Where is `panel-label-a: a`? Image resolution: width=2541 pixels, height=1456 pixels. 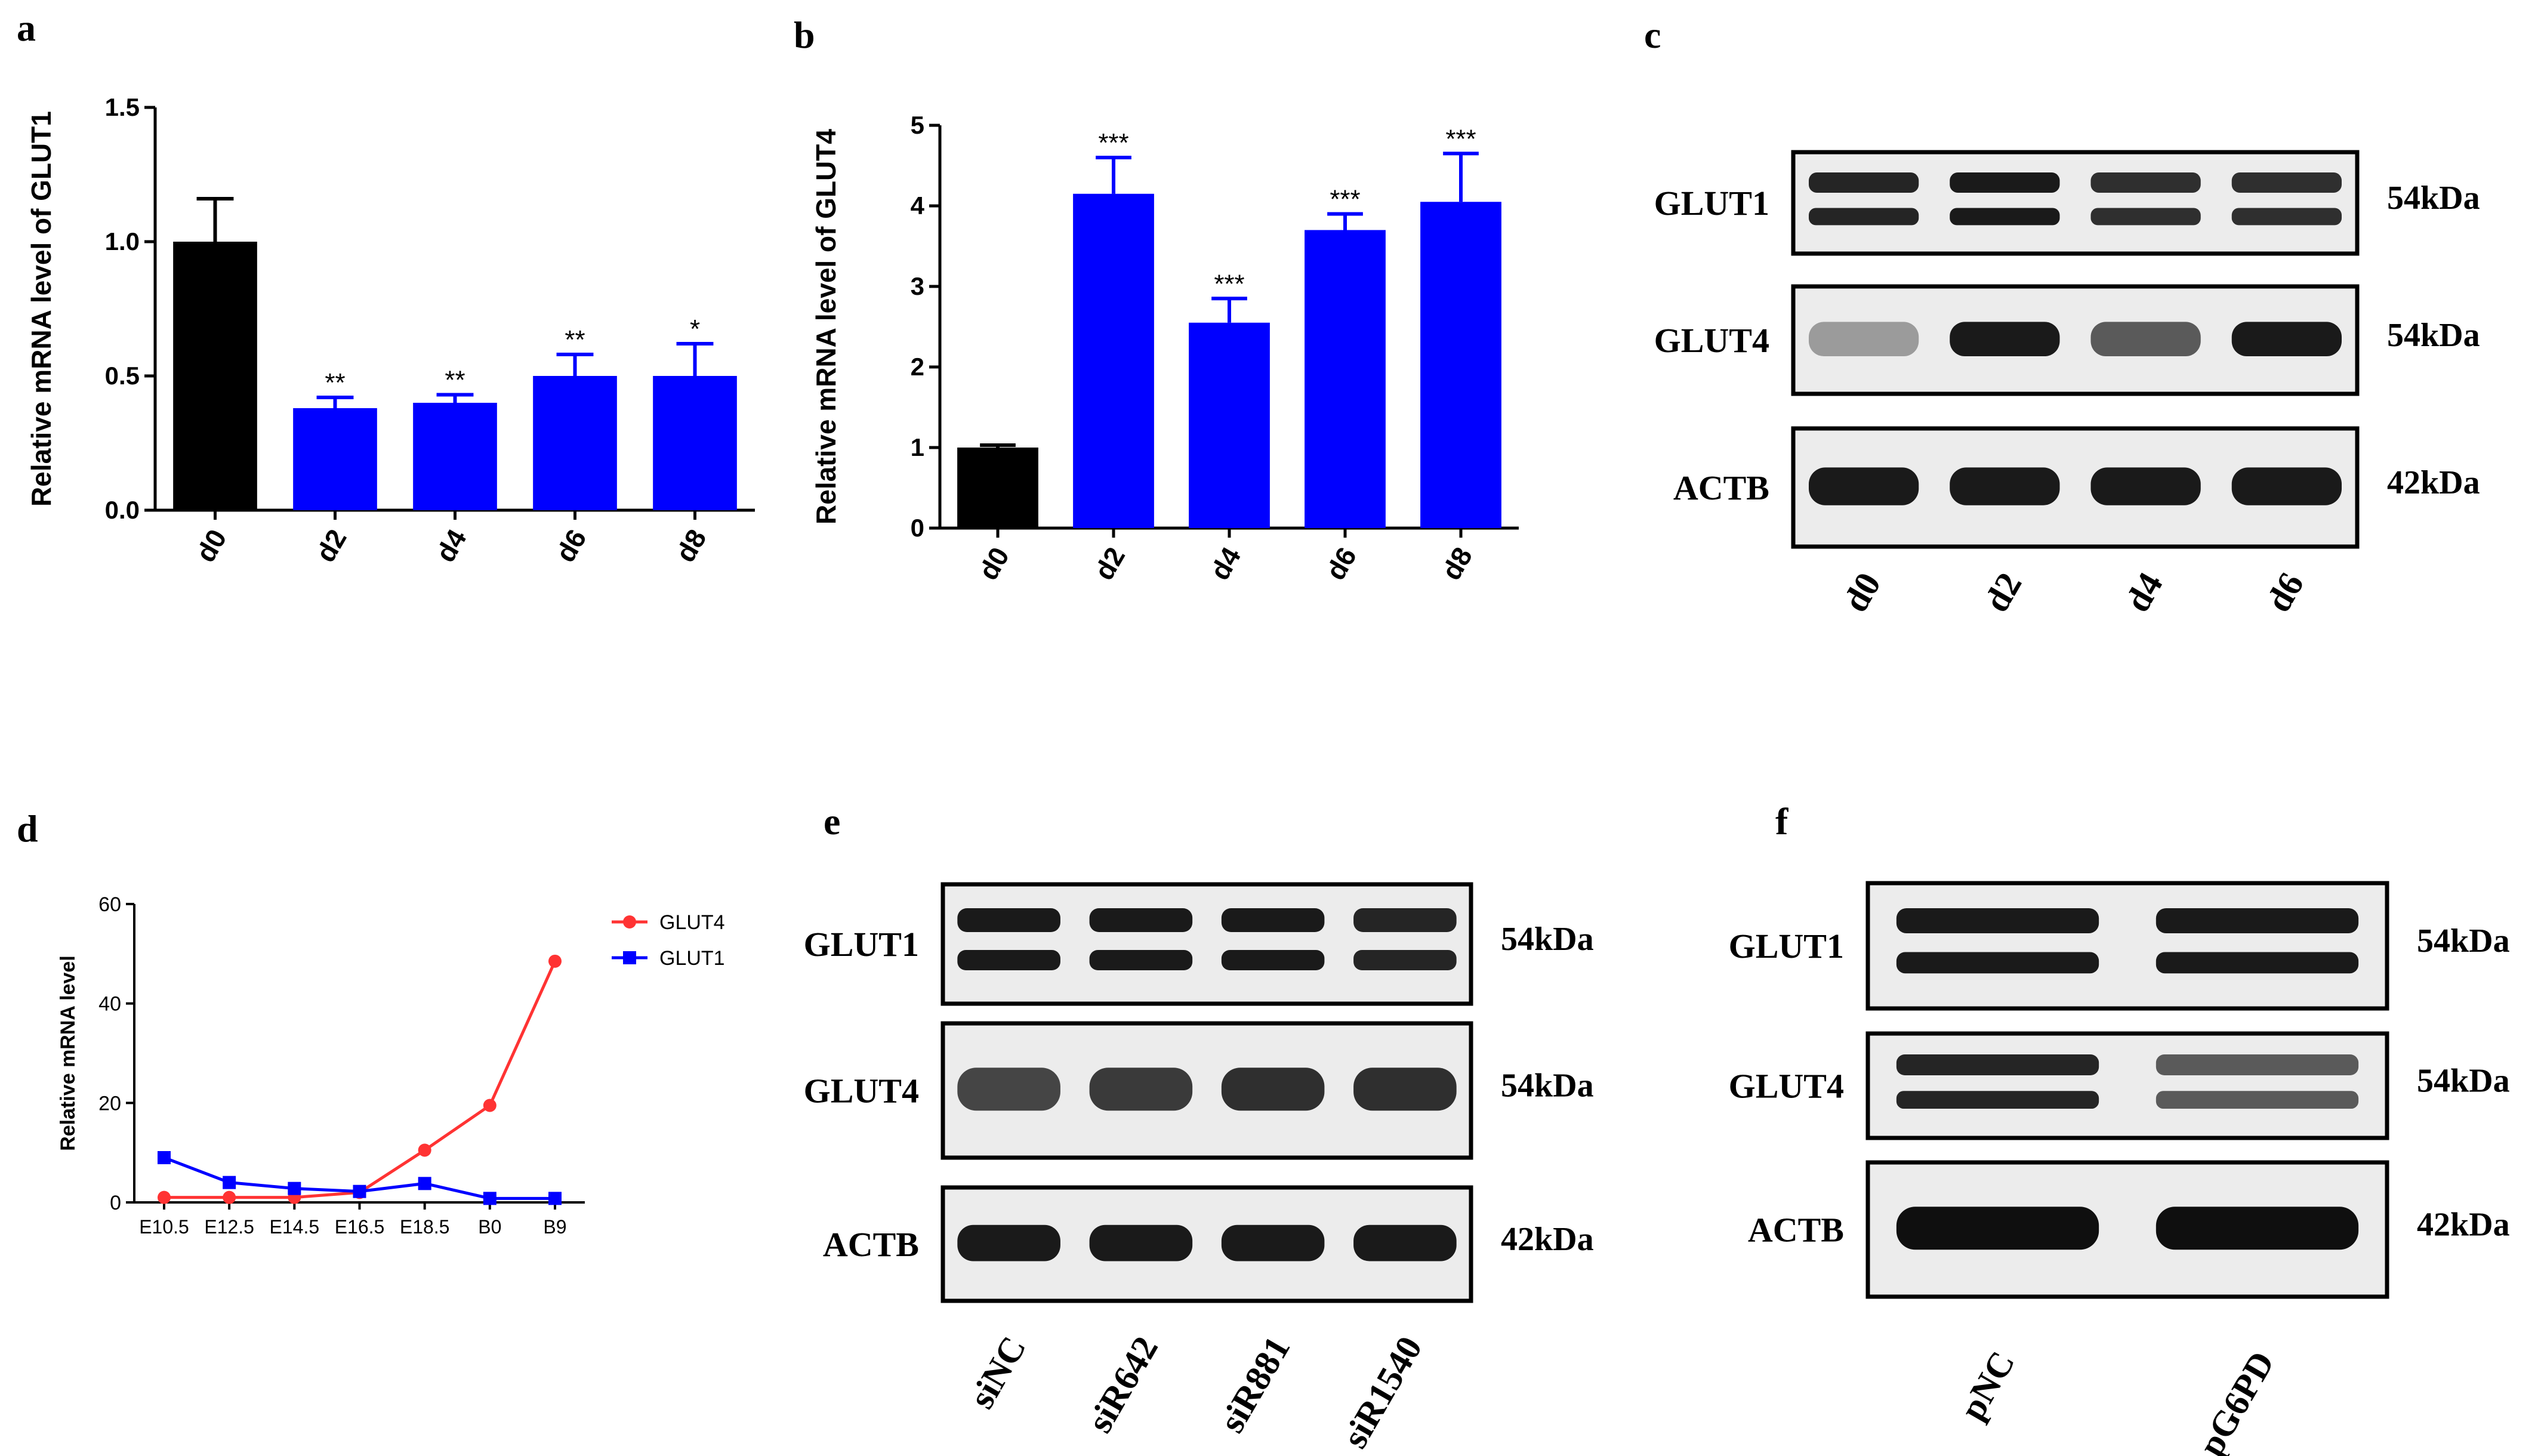 panel-label-a: a is located at coordinates (26, 28).